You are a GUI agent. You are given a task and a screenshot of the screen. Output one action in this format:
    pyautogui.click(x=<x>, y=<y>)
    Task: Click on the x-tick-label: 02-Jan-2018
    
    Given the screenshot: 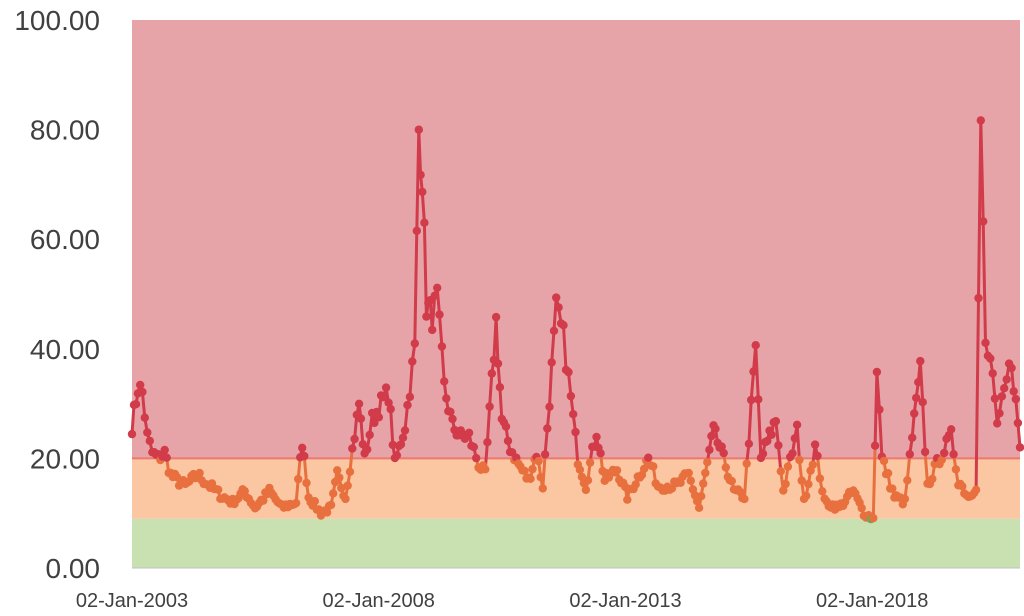 What is the action you would take?
    pyautogui.click(x=872, y=601)
    